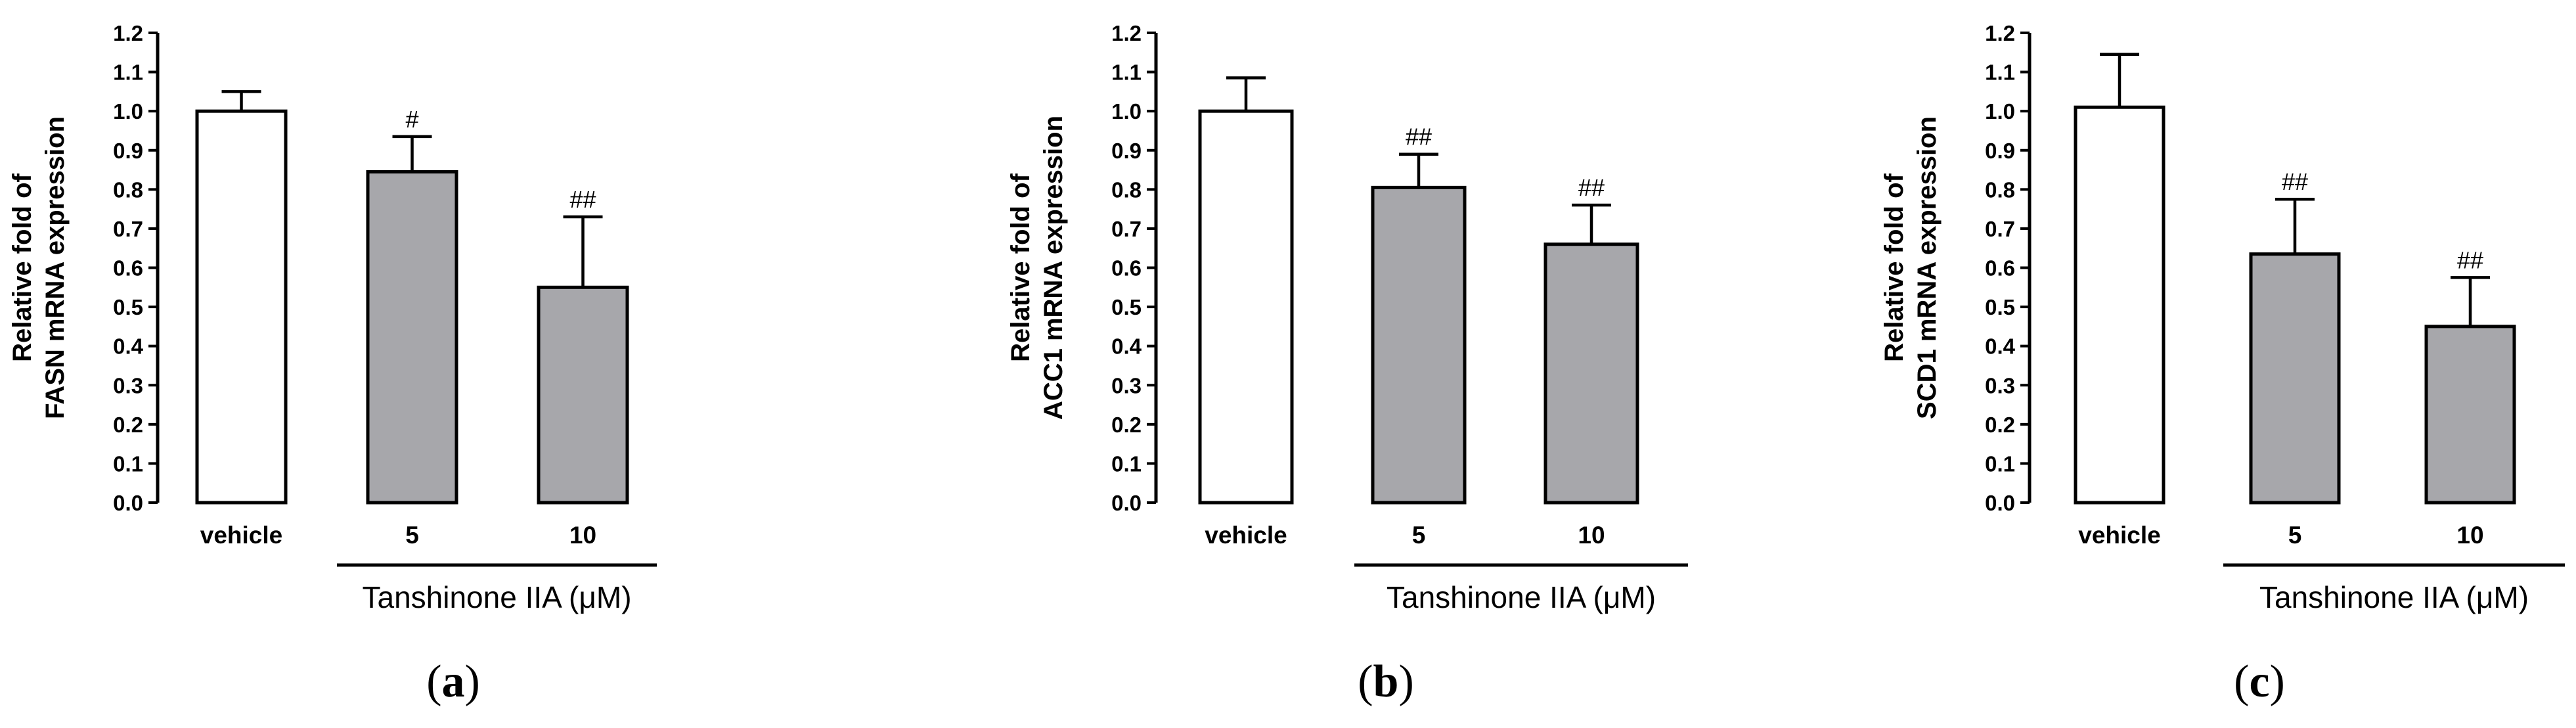 Image resolution: width=2576 pixels, height=728 pixels. I want to click on y-axis-label-line: SCD1 mRNA expression, so click(1927, 267).